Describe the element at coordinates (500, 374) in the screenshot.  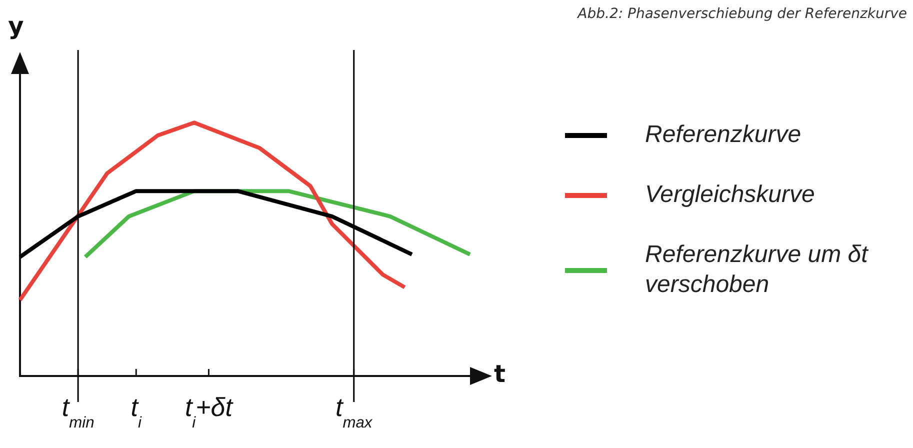
I see `x-axis-title: t` at that location.